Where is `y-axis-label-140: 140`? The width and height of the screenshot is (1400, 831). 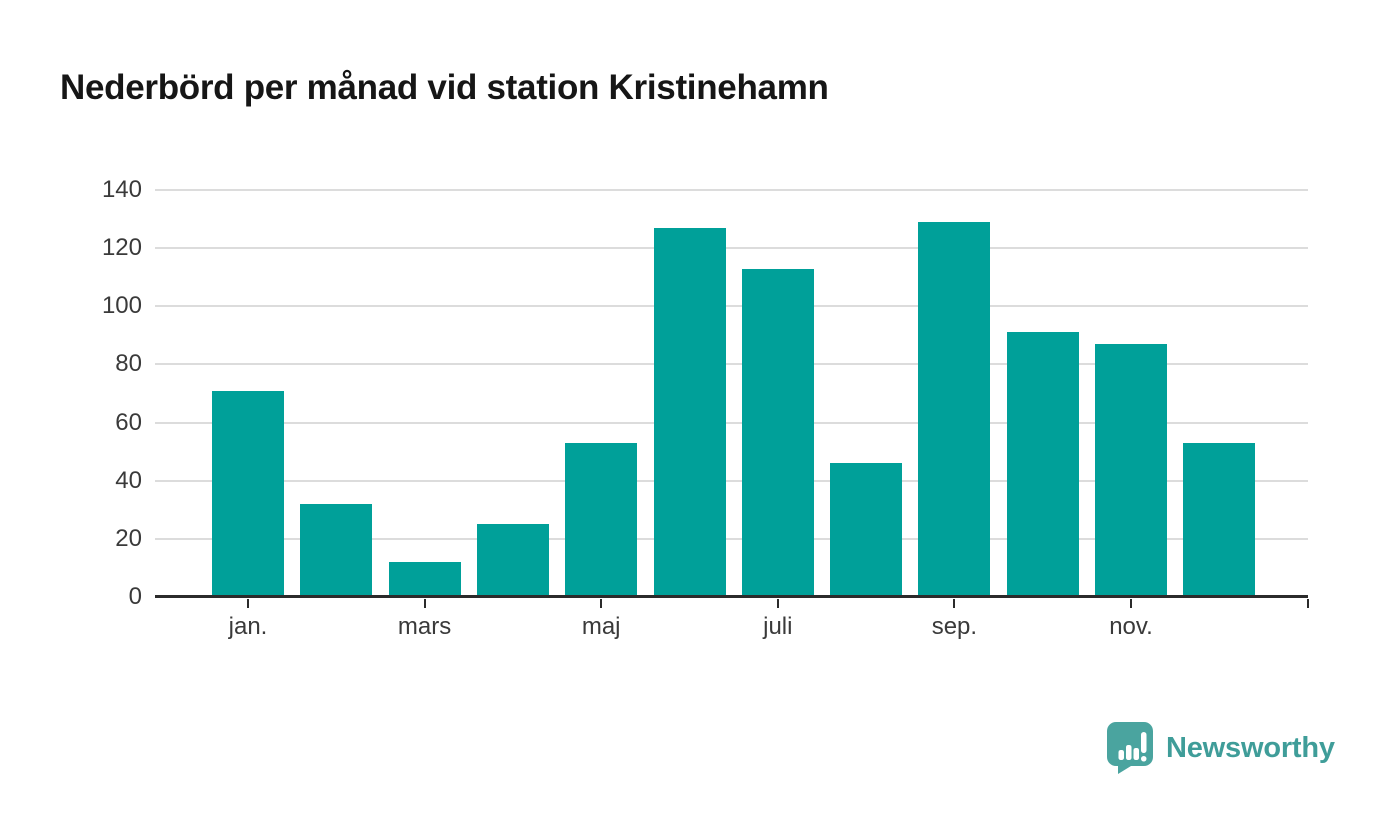 y-axis-label-140: 140 is located at coordinates (121, 189).